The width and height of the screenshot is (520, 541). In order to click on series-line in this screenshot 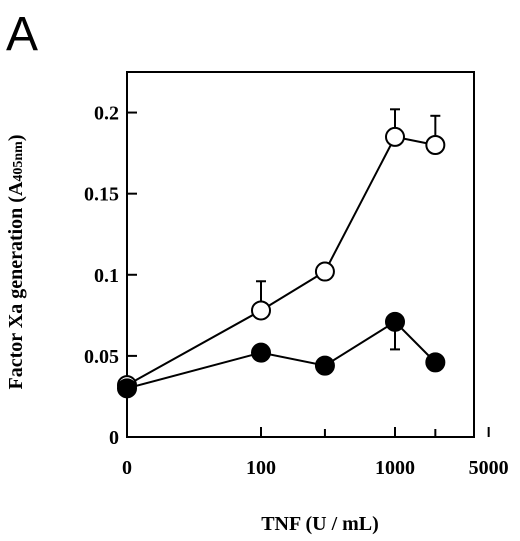, I will do `click(281, 355)`.